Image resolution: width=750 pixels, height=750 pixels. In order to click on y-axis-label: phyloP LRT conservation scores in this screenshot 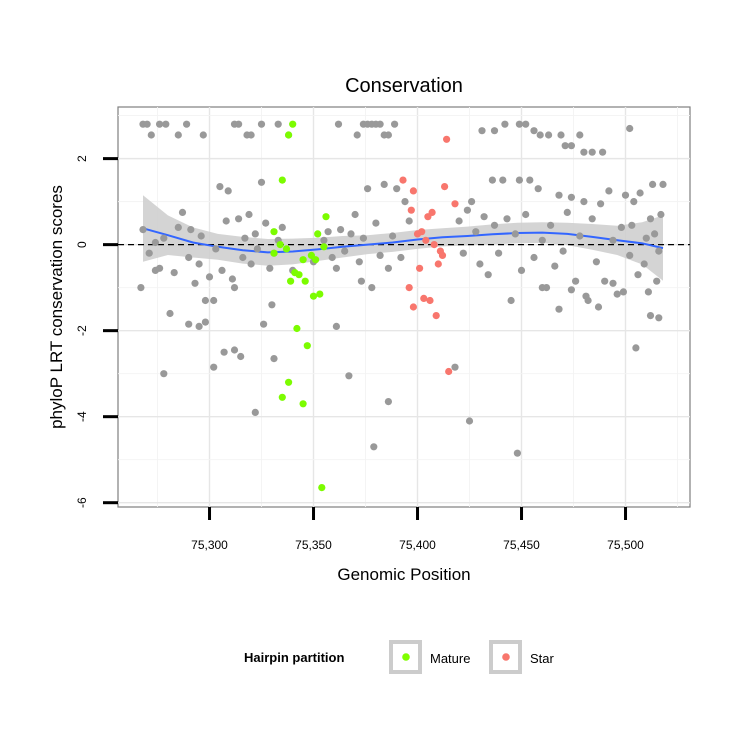, I will do `click(56, 307)`.